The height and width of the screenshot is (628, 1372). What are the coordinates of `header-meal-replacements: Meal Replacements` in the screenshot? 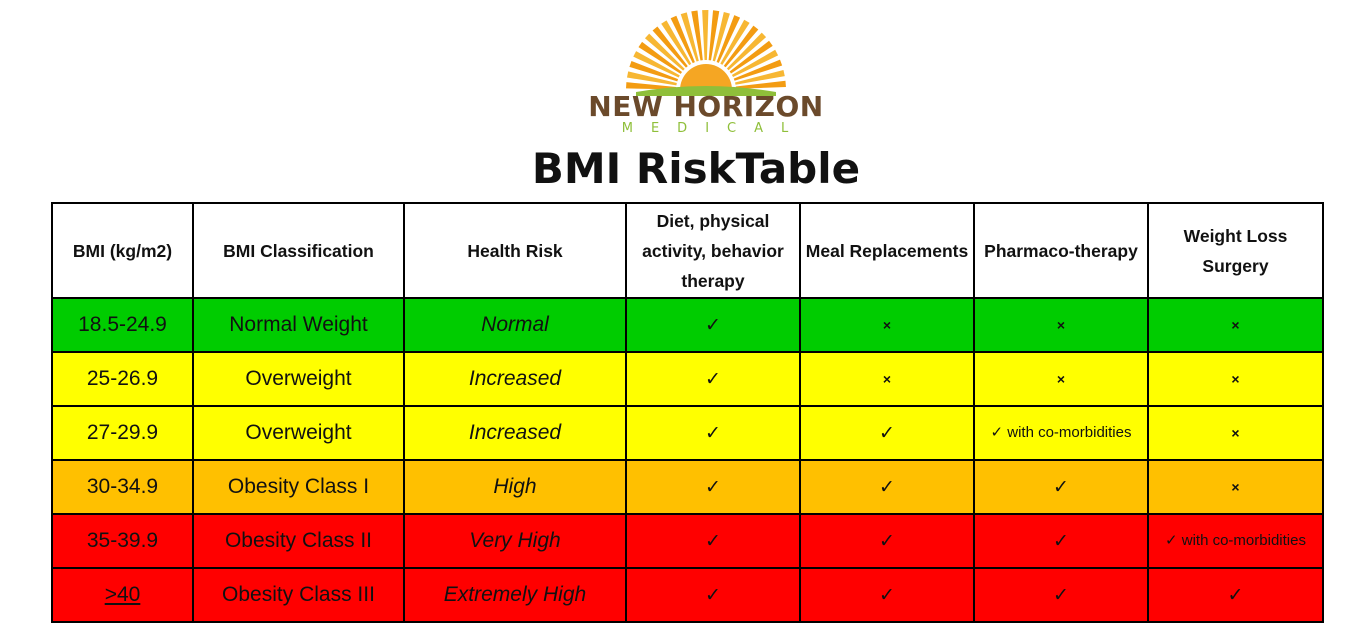 It's located at (887, 250).